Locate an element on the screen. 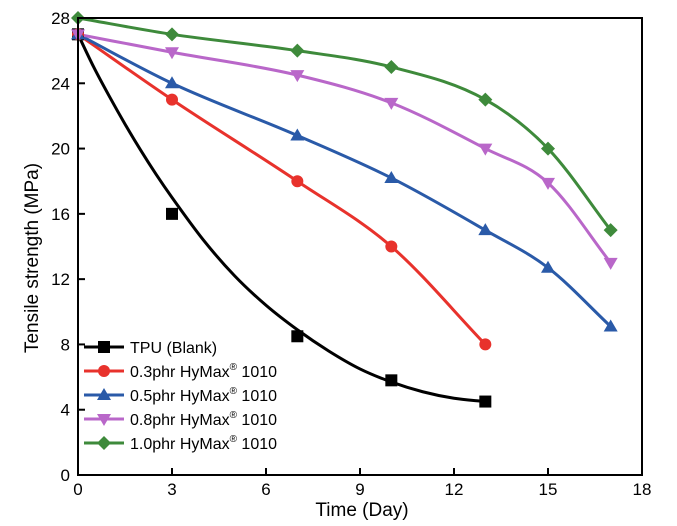 The width and height of the screenshot is (677, 526). legend-label: 0.8phr HyMax® 1010 is located at coordinates (203, 419).